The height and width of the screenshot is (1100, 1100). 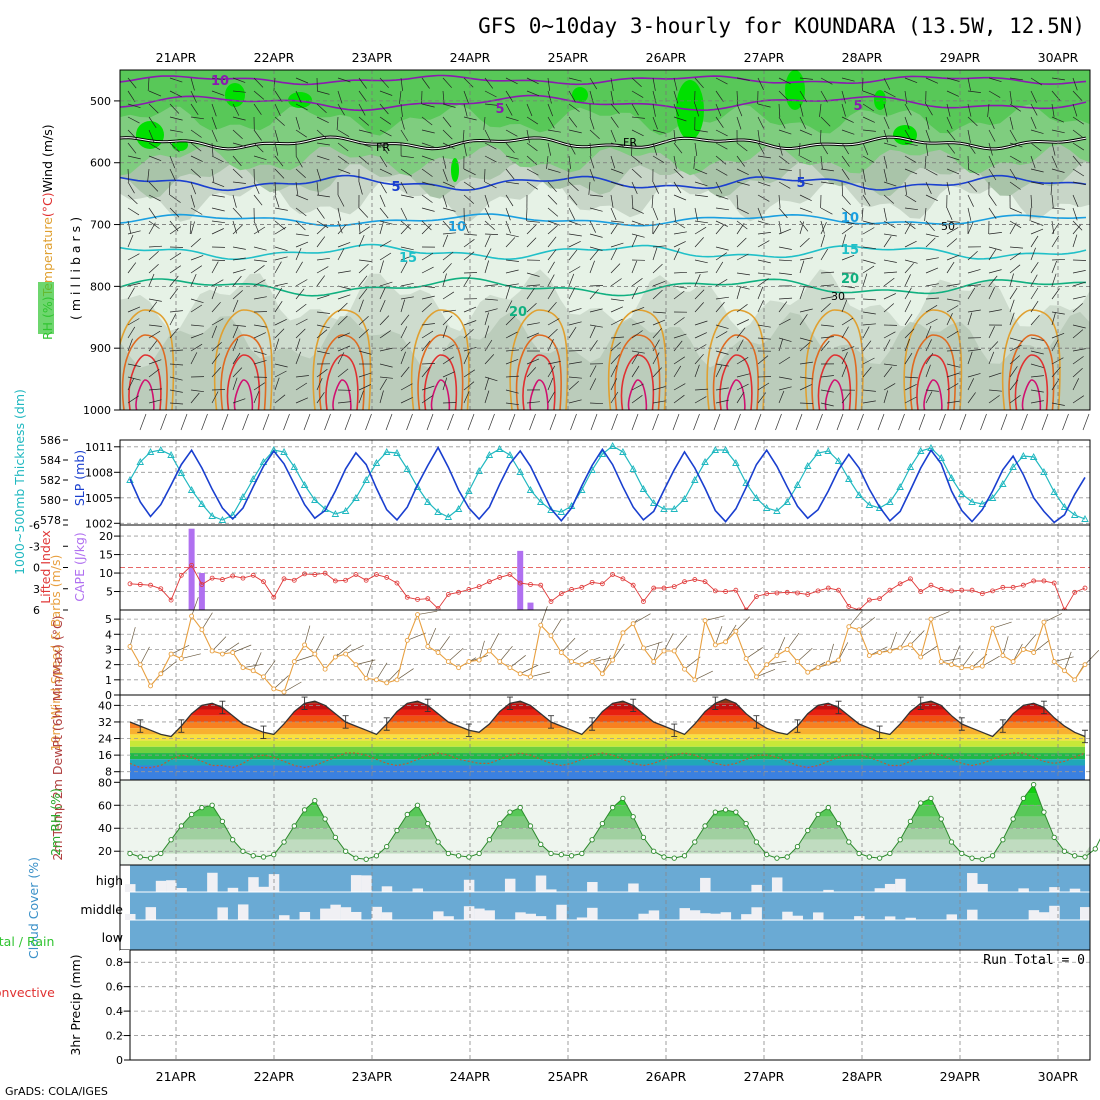 I want to click on wind10-tick: 4, so click(x=108, y=634).